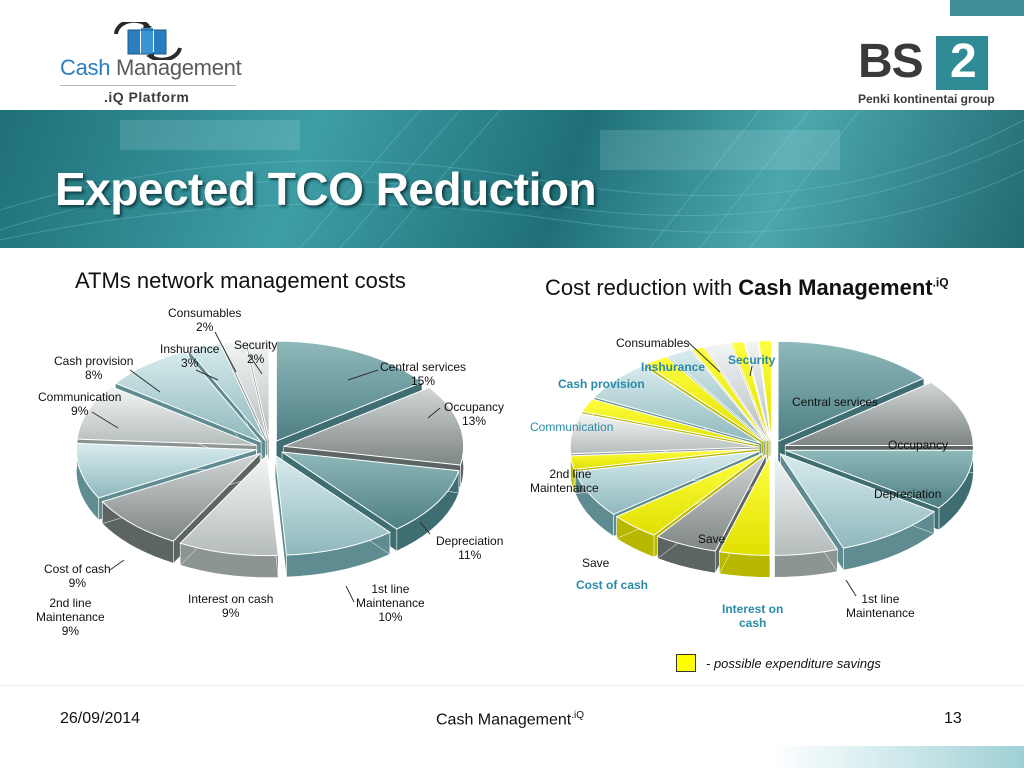 This screenshot has width=1024, height=769. I want to click on legend-yellow-swatch, so click(686, 663).